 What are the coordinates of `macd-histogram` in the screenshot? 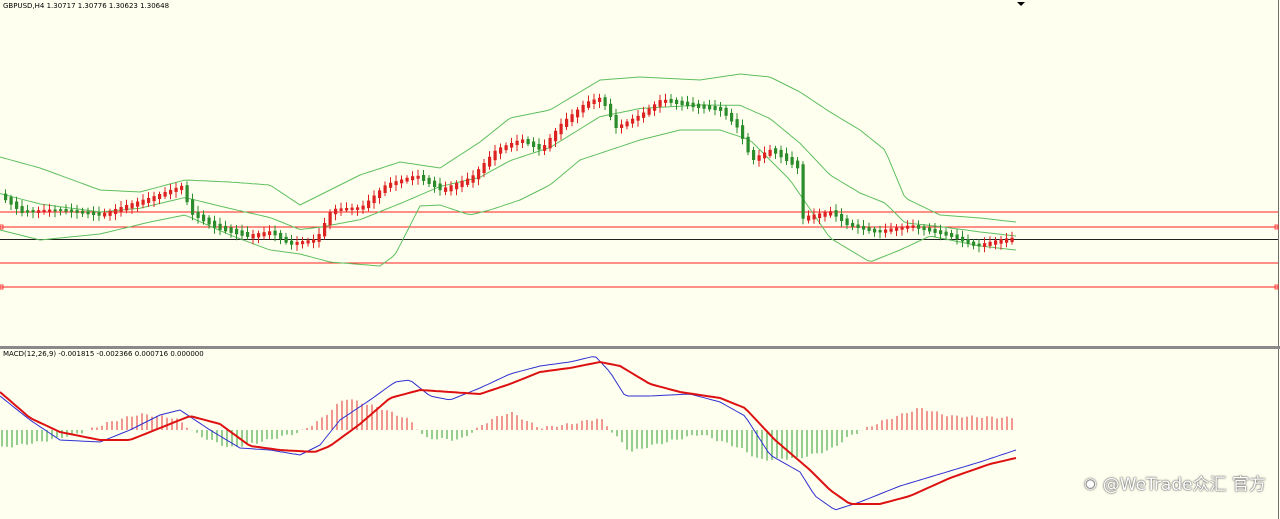 It's located at (507, 430).